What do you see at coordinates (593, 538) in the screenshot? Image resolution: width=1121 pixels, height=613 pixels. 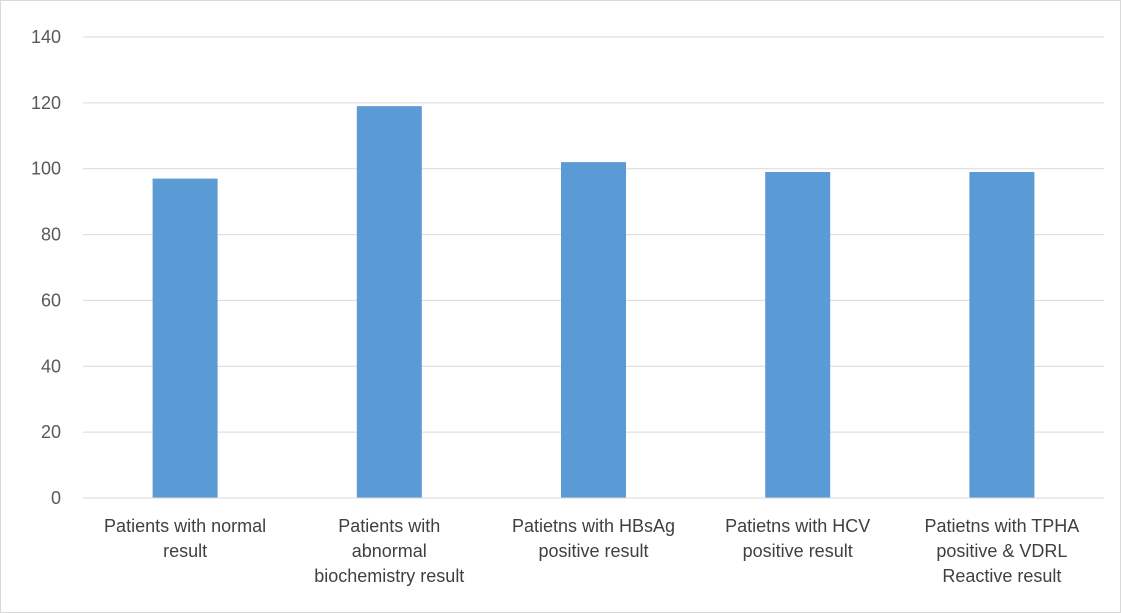 I see `x-category-label: Patietns with HBsAg positive result` at bounding box center [593, 538].